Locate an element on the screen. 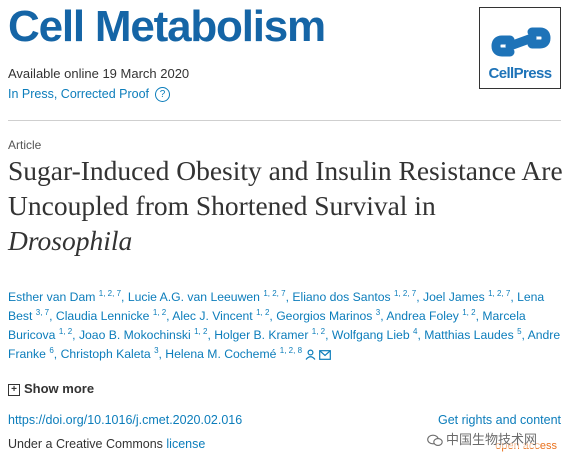 This screenshot has height=463, width=569. author-link: Joel James 1, 2, 7 is located at coordinates (467, 296).